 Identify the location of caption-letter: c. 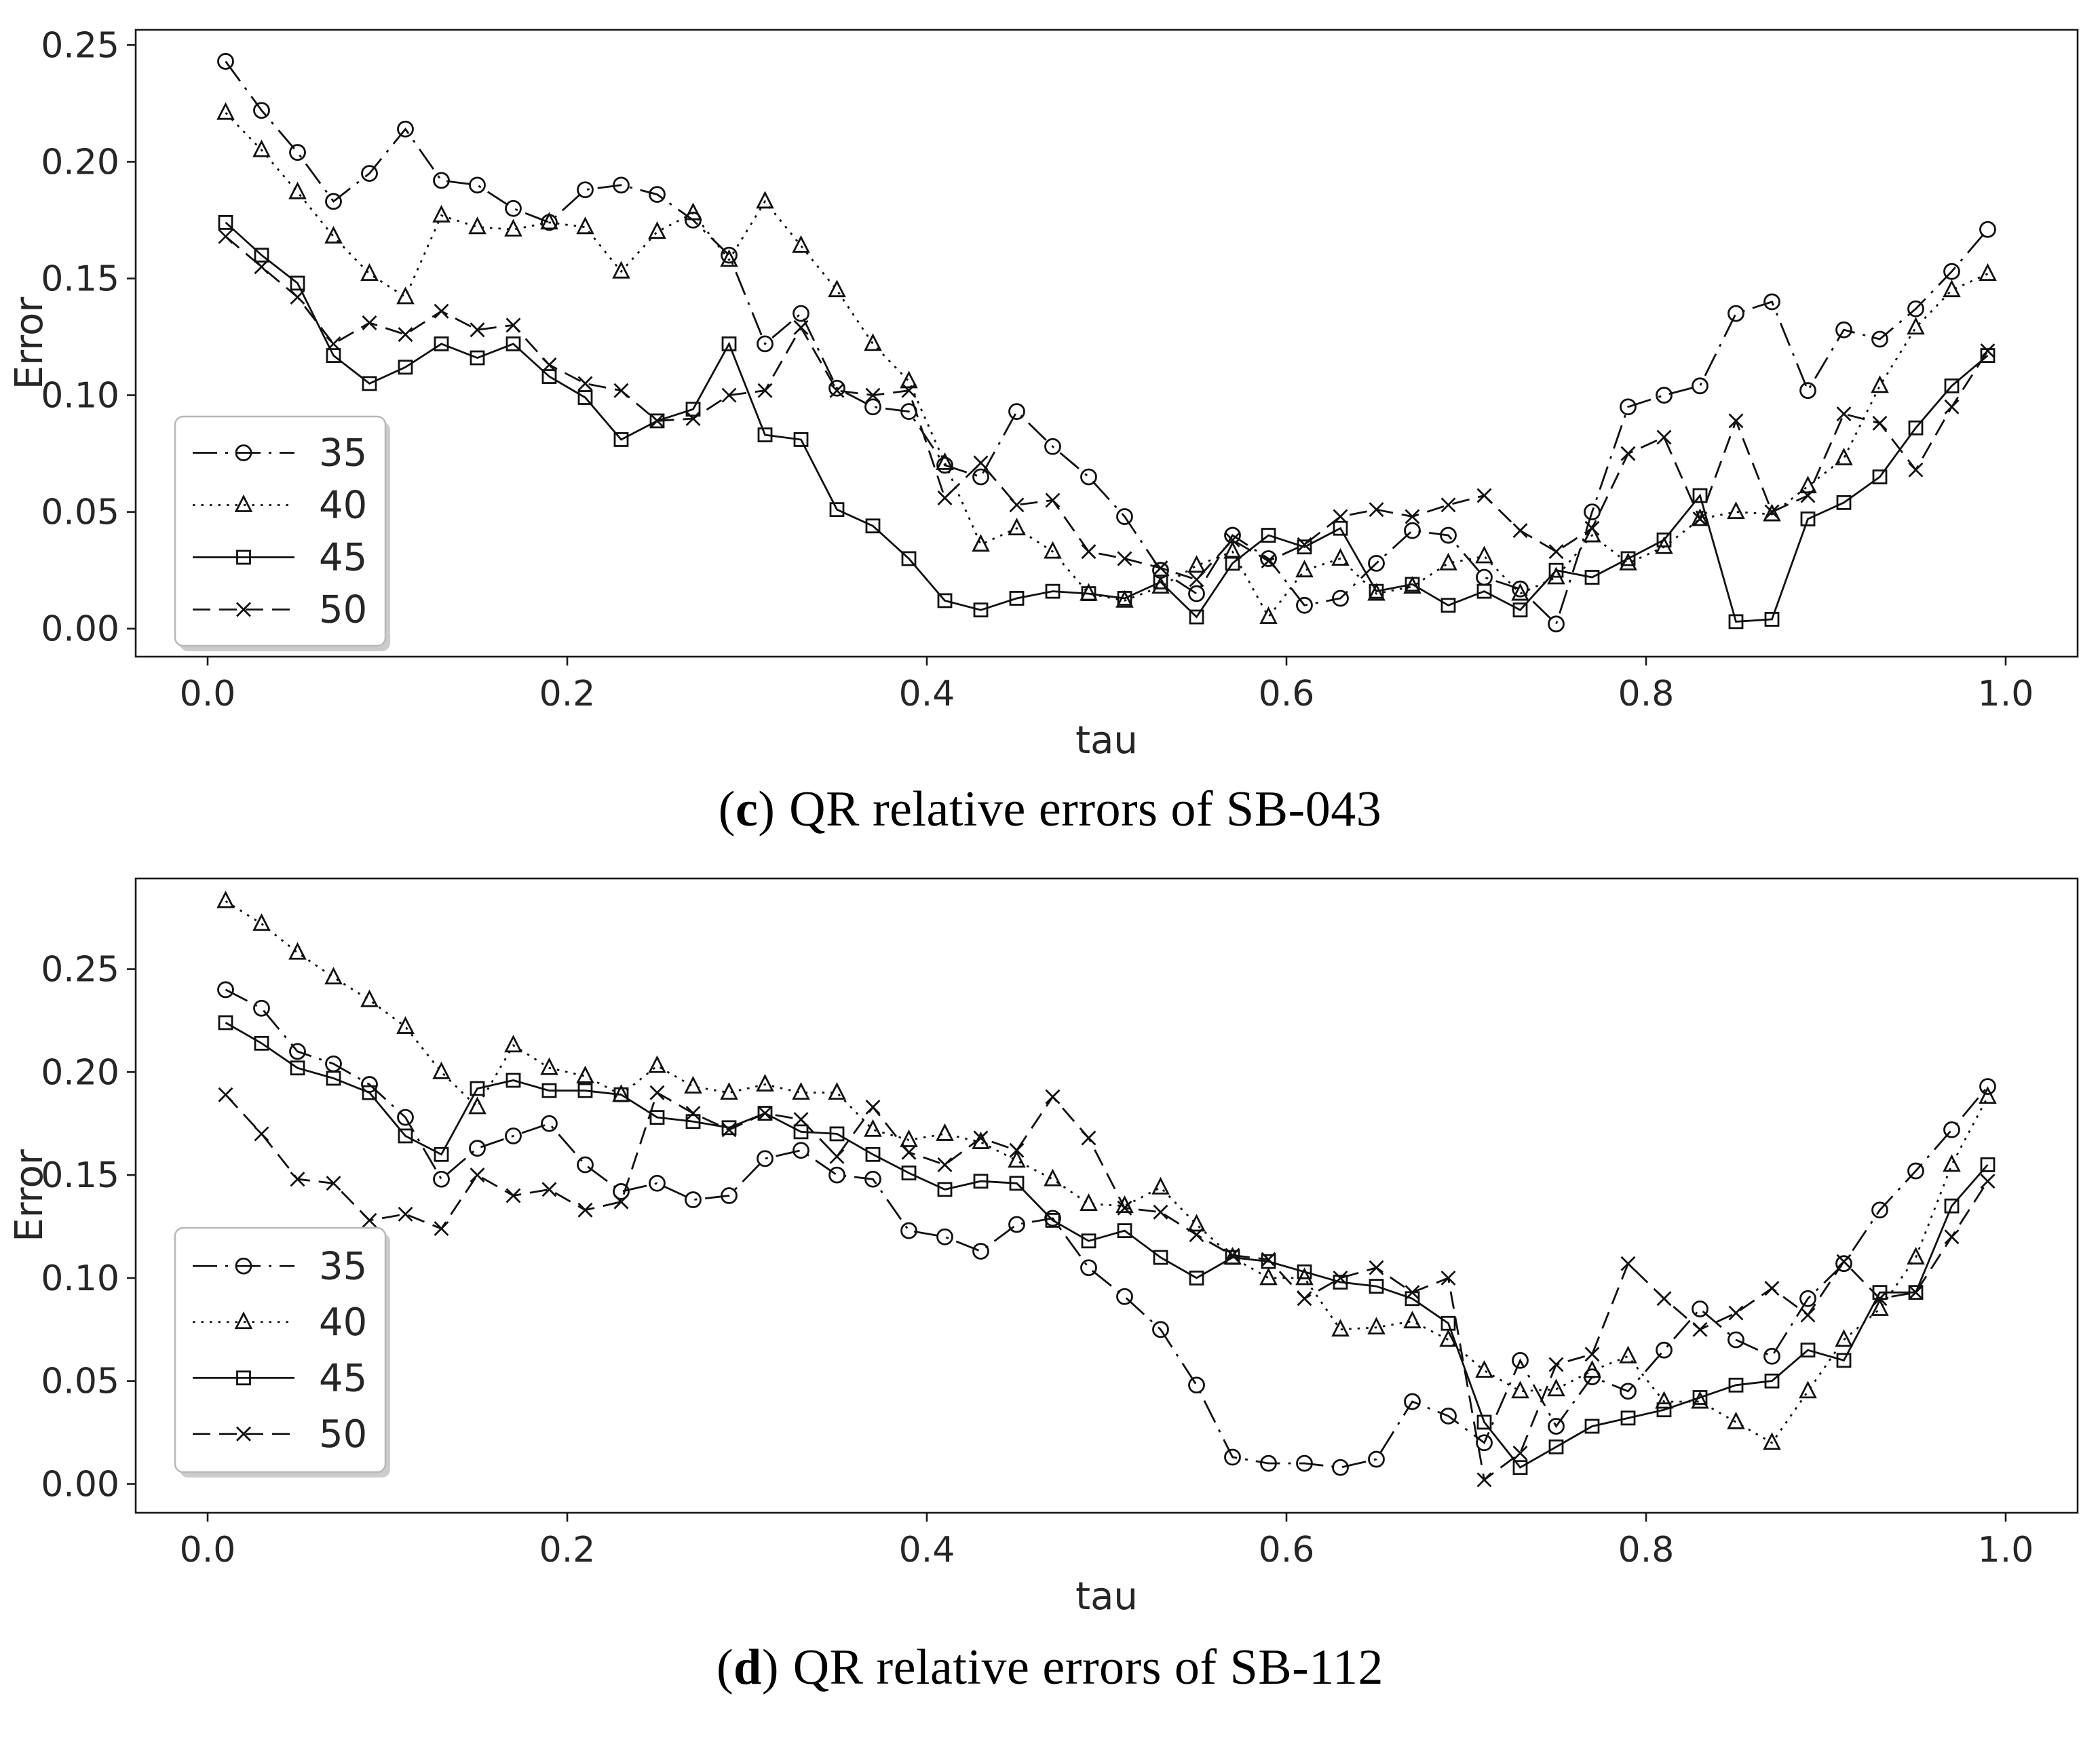
(747, 809).